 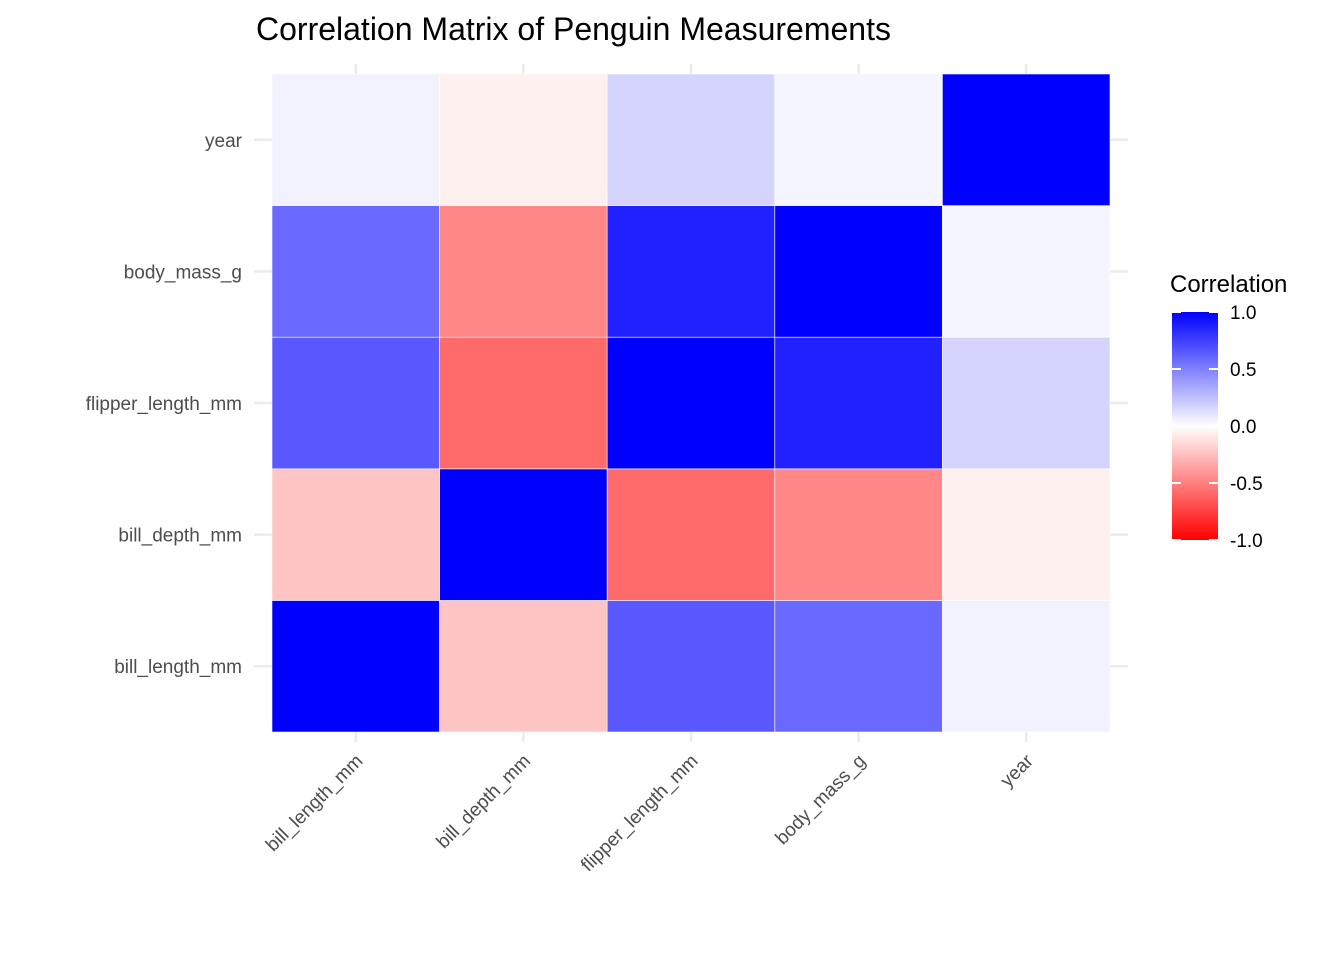 What do you see at coordinates (821, 800) in the screenshot?
I see `x-tick-label: body_mass_g` at bounding box center [821, 800].